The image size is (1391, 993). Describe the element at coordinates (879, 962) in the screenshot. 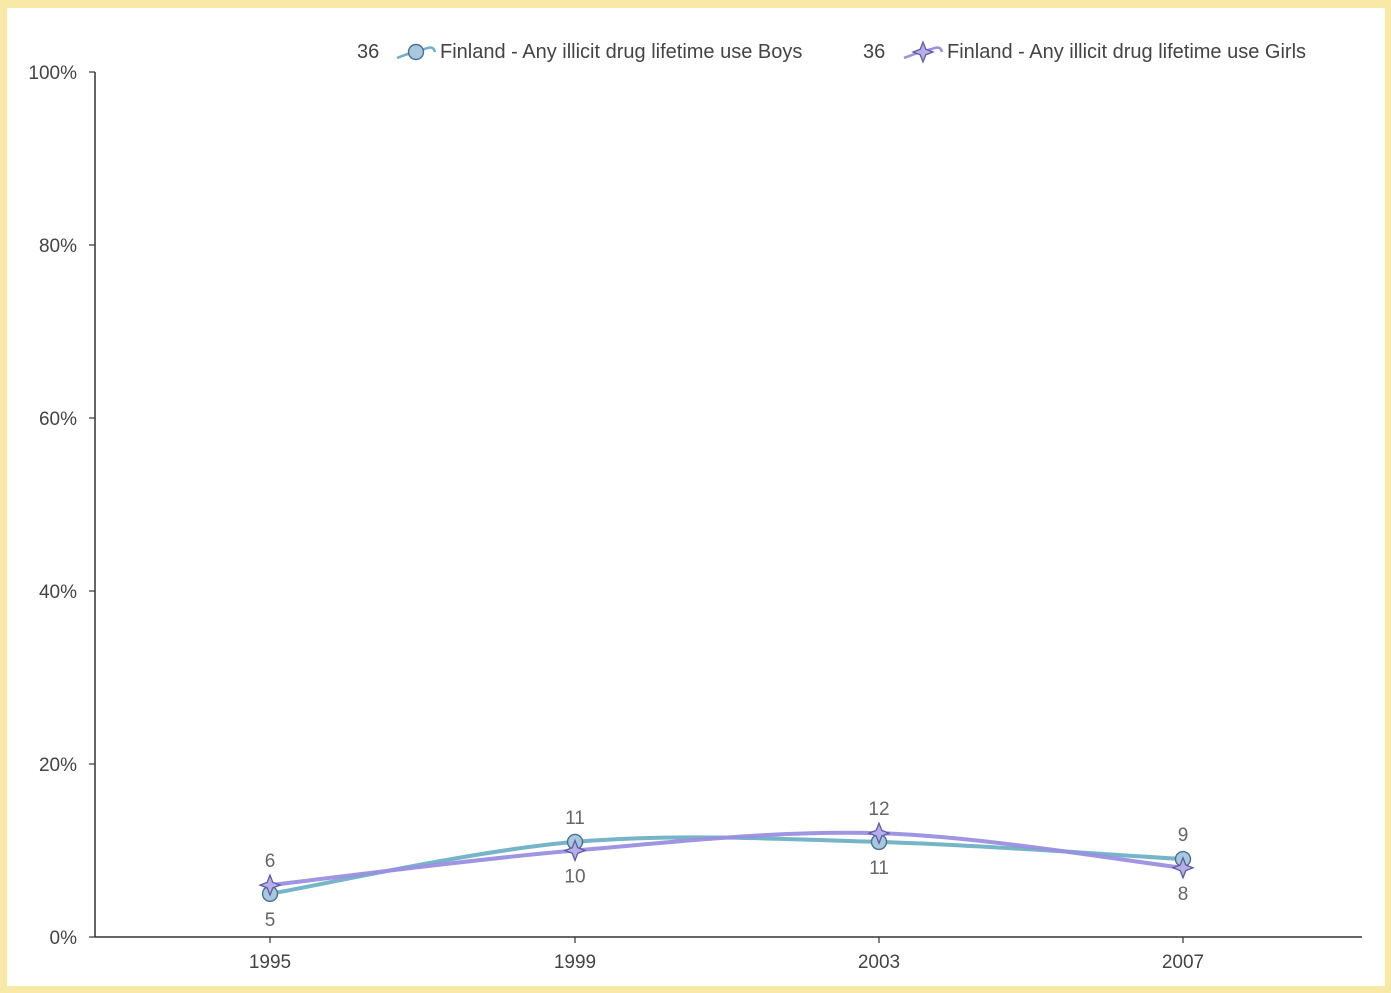

I see `x-tick-label: 2003` at that location.